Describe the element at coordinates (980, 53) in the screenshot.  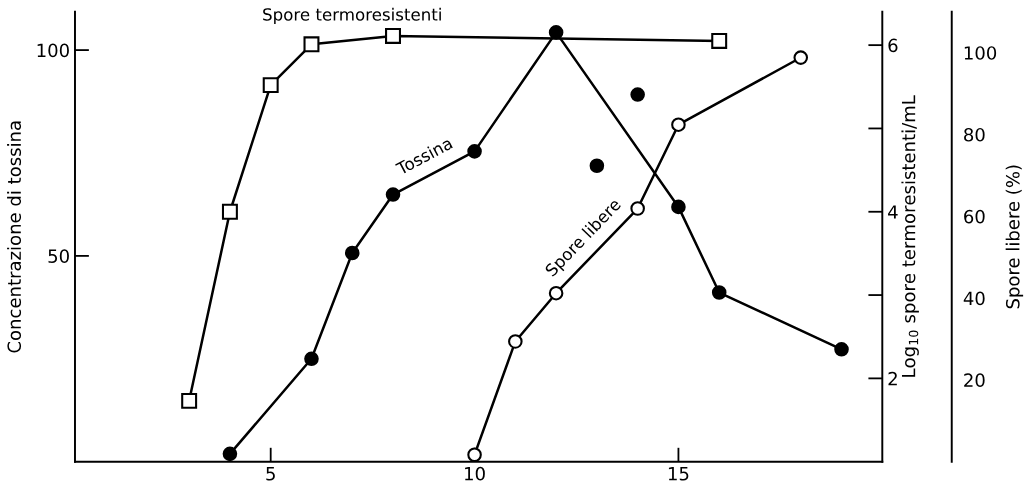
I see `y3-tick-label: 100` at that location.